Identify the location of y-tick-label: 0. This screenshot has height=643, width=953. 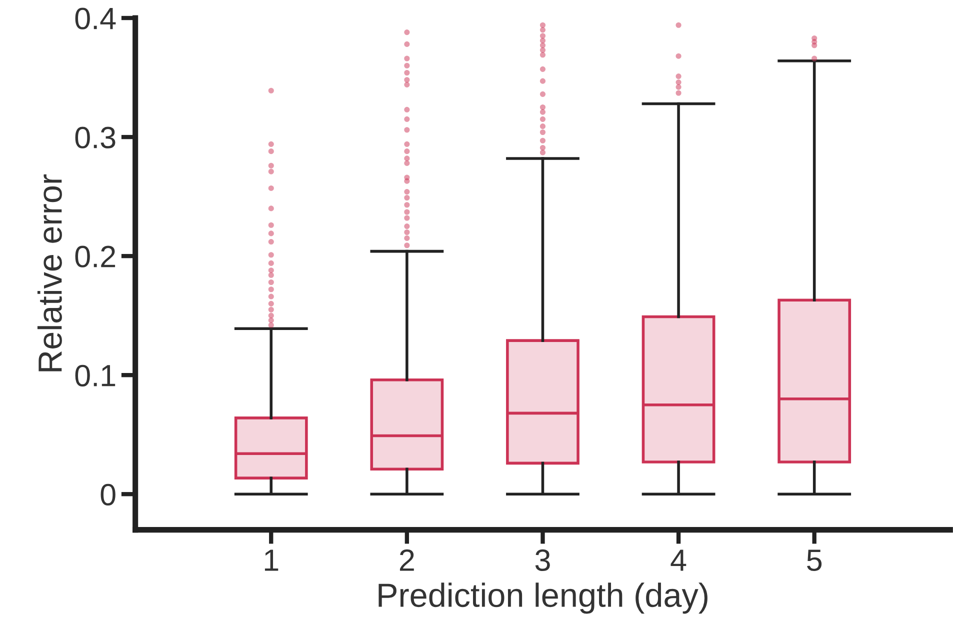
(108, 495).